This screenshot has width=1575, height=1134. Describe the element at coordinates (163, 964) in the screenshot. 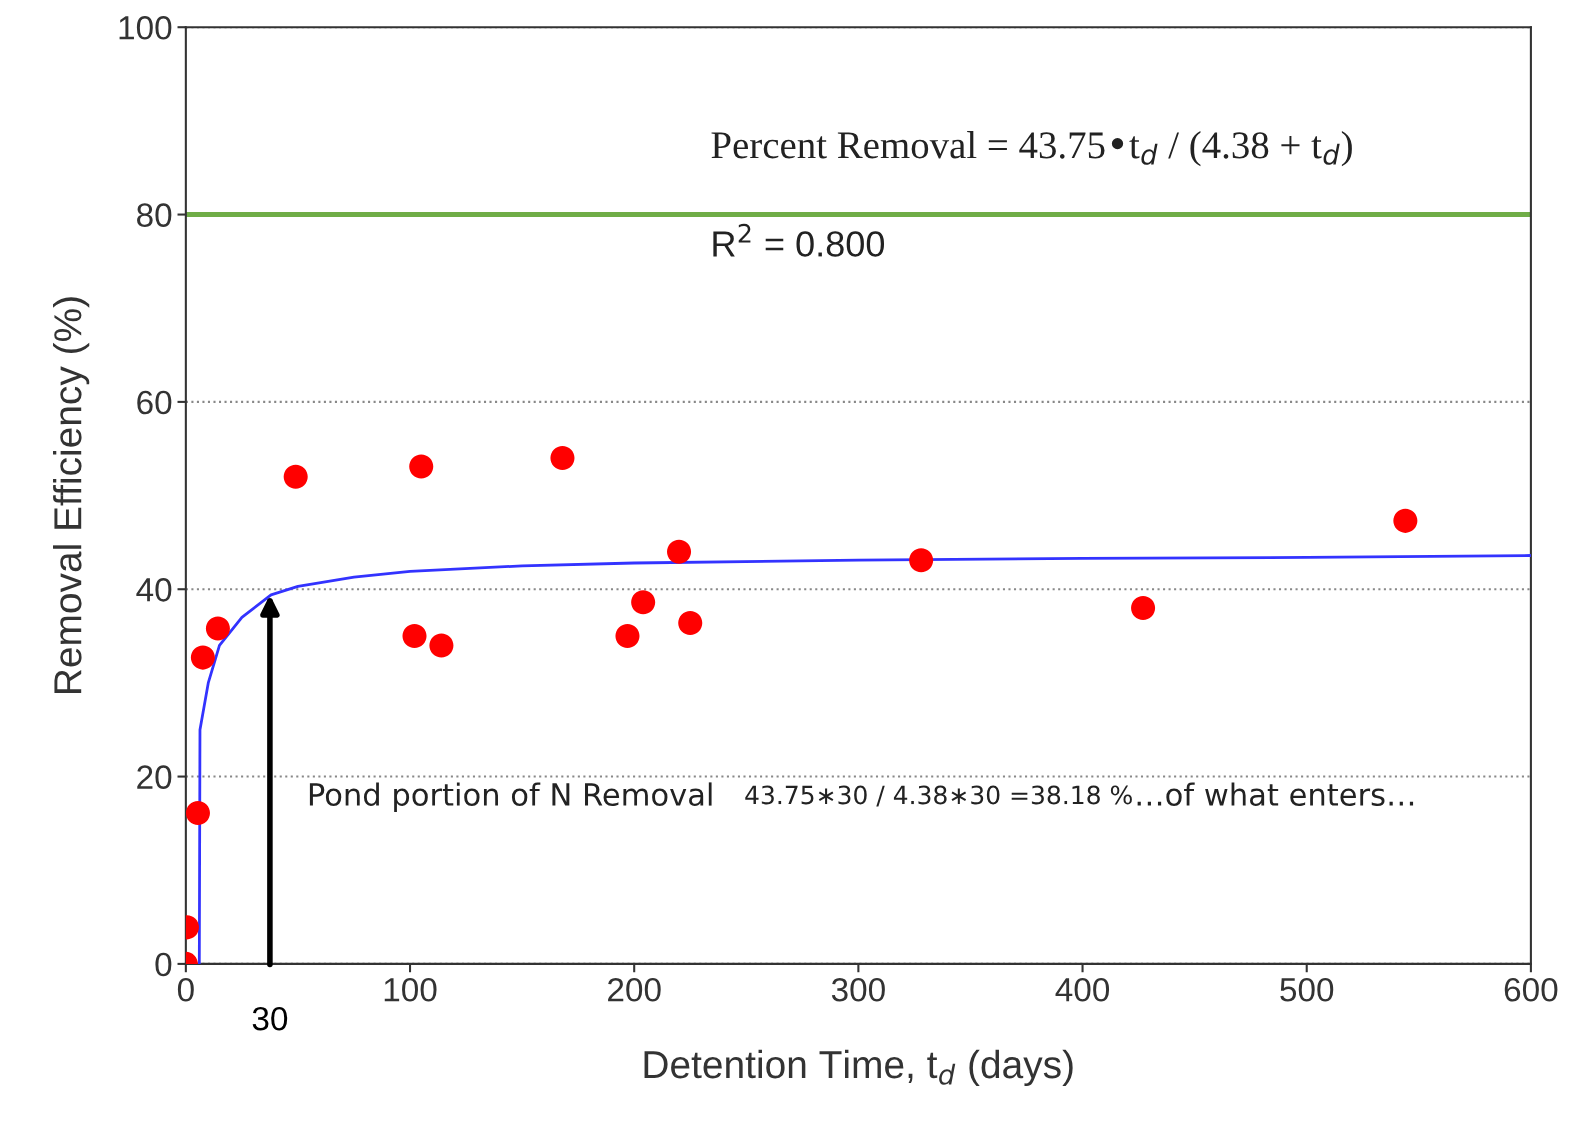

I see `y-tick-label: 0` at that location.